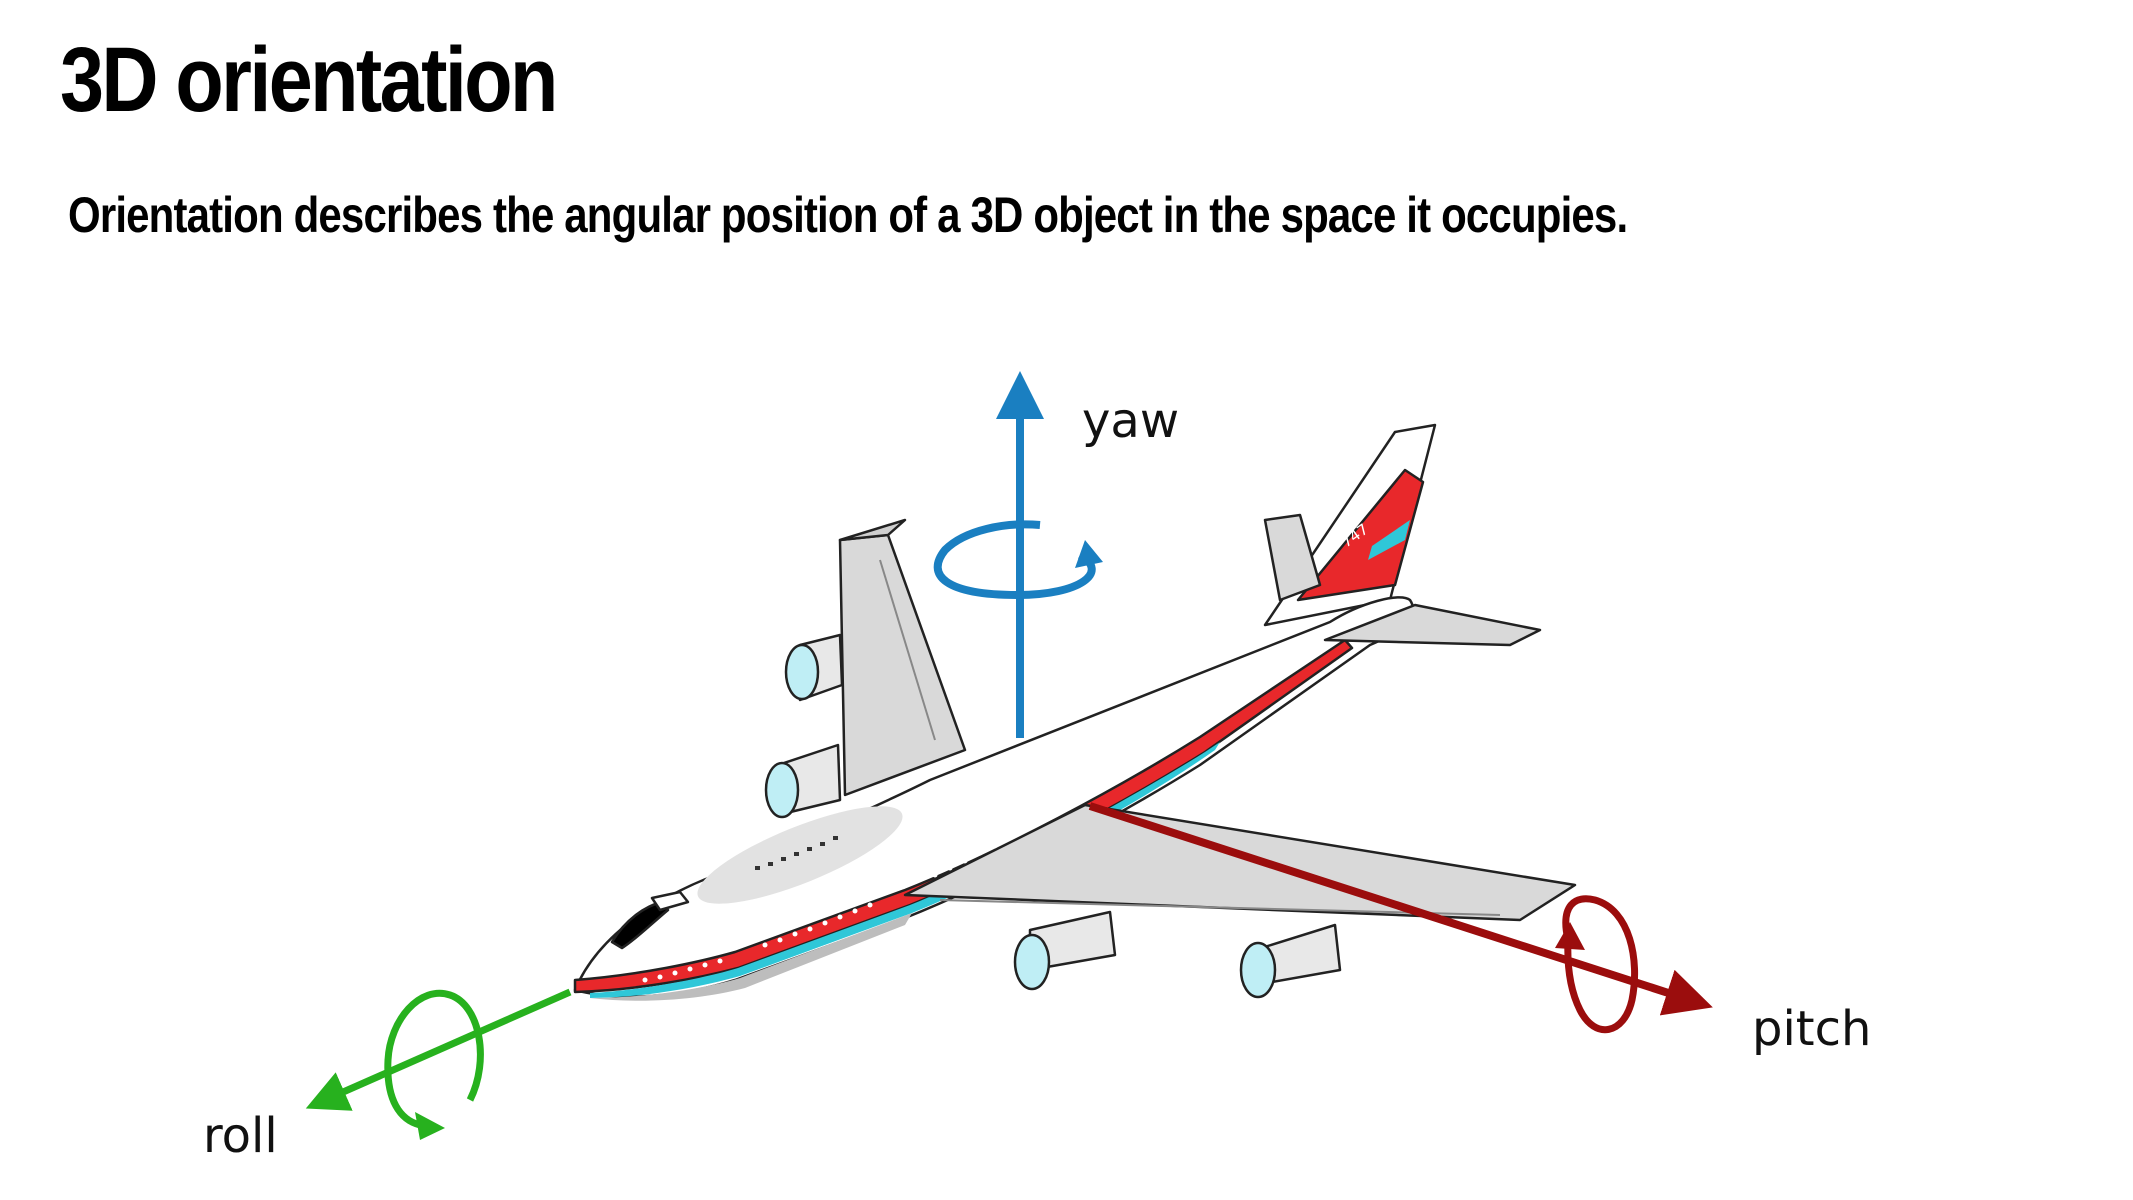 This screenshot has height=1200, width=2133. Describe the element at coordinates (309, 80) in the screenshot. I see `slide-title: 3D orientation` at that location.